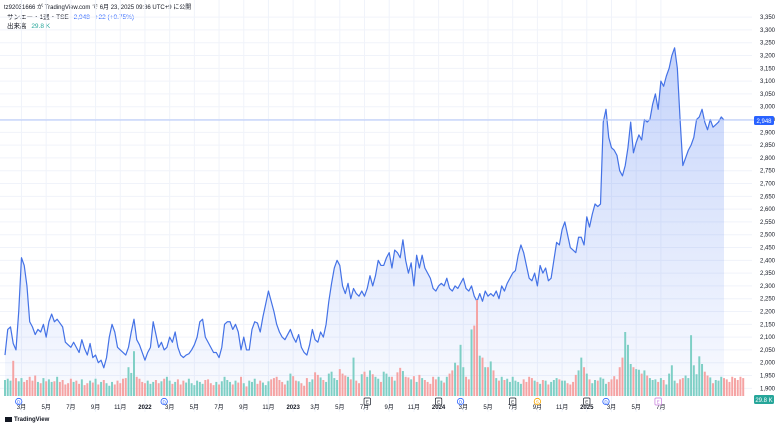  What do you see at coordinates (768, 95) in the screenshot?
I see `price-tick-label: 3,050` at bounding box center [768, 95].